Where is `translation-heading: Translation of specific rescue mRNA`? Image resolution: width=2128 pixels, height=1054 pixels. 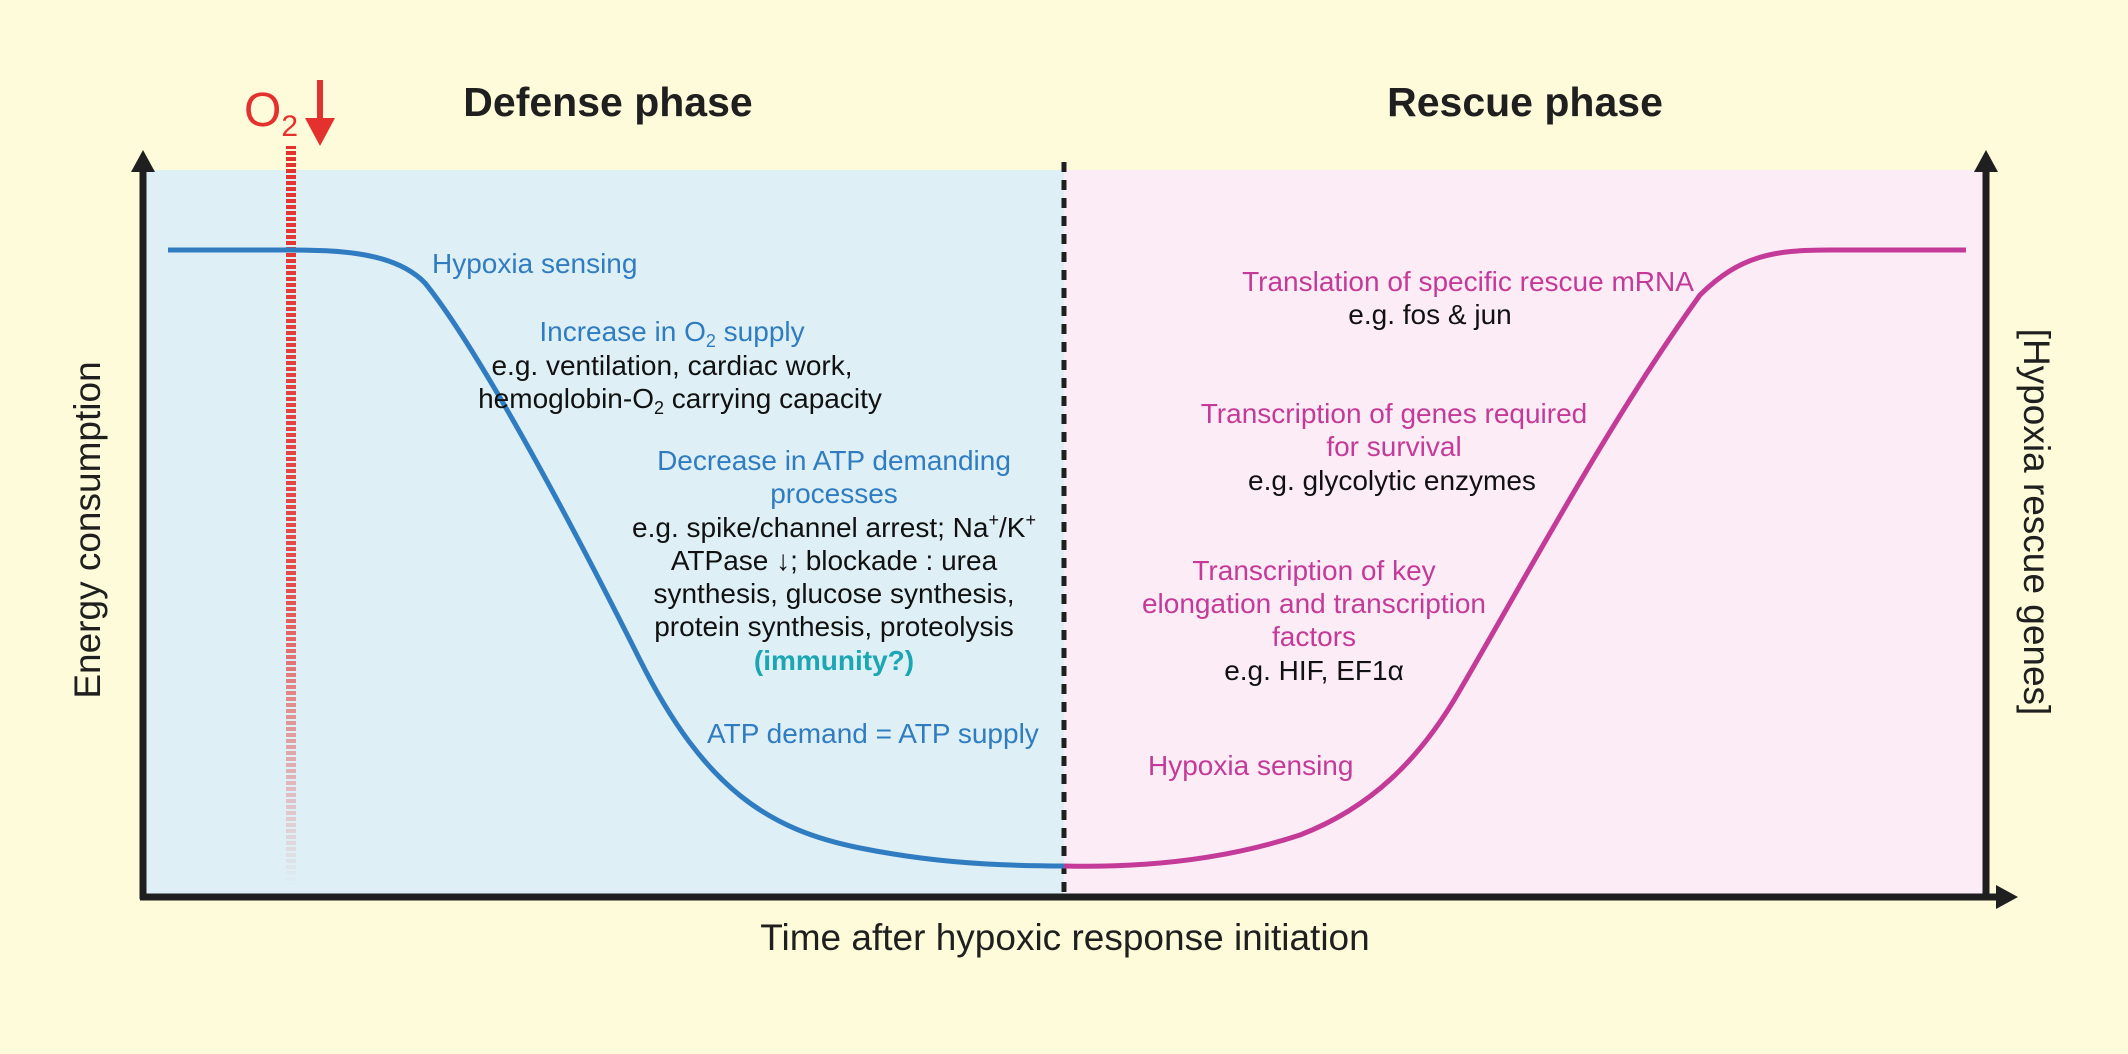
translation-heading: Translation of specific rescue mRNA is located at coordinates (1468, 281).